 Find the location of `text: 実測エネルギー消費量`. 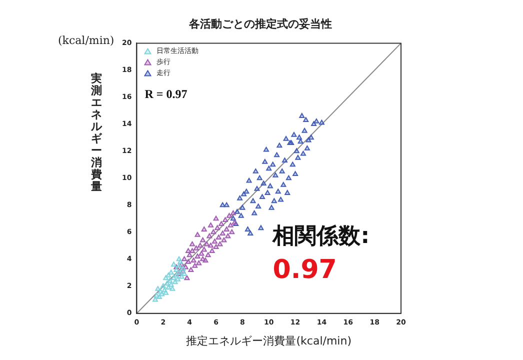

text: 実測エネルギー消費量 is located at coordinates (96, 133).